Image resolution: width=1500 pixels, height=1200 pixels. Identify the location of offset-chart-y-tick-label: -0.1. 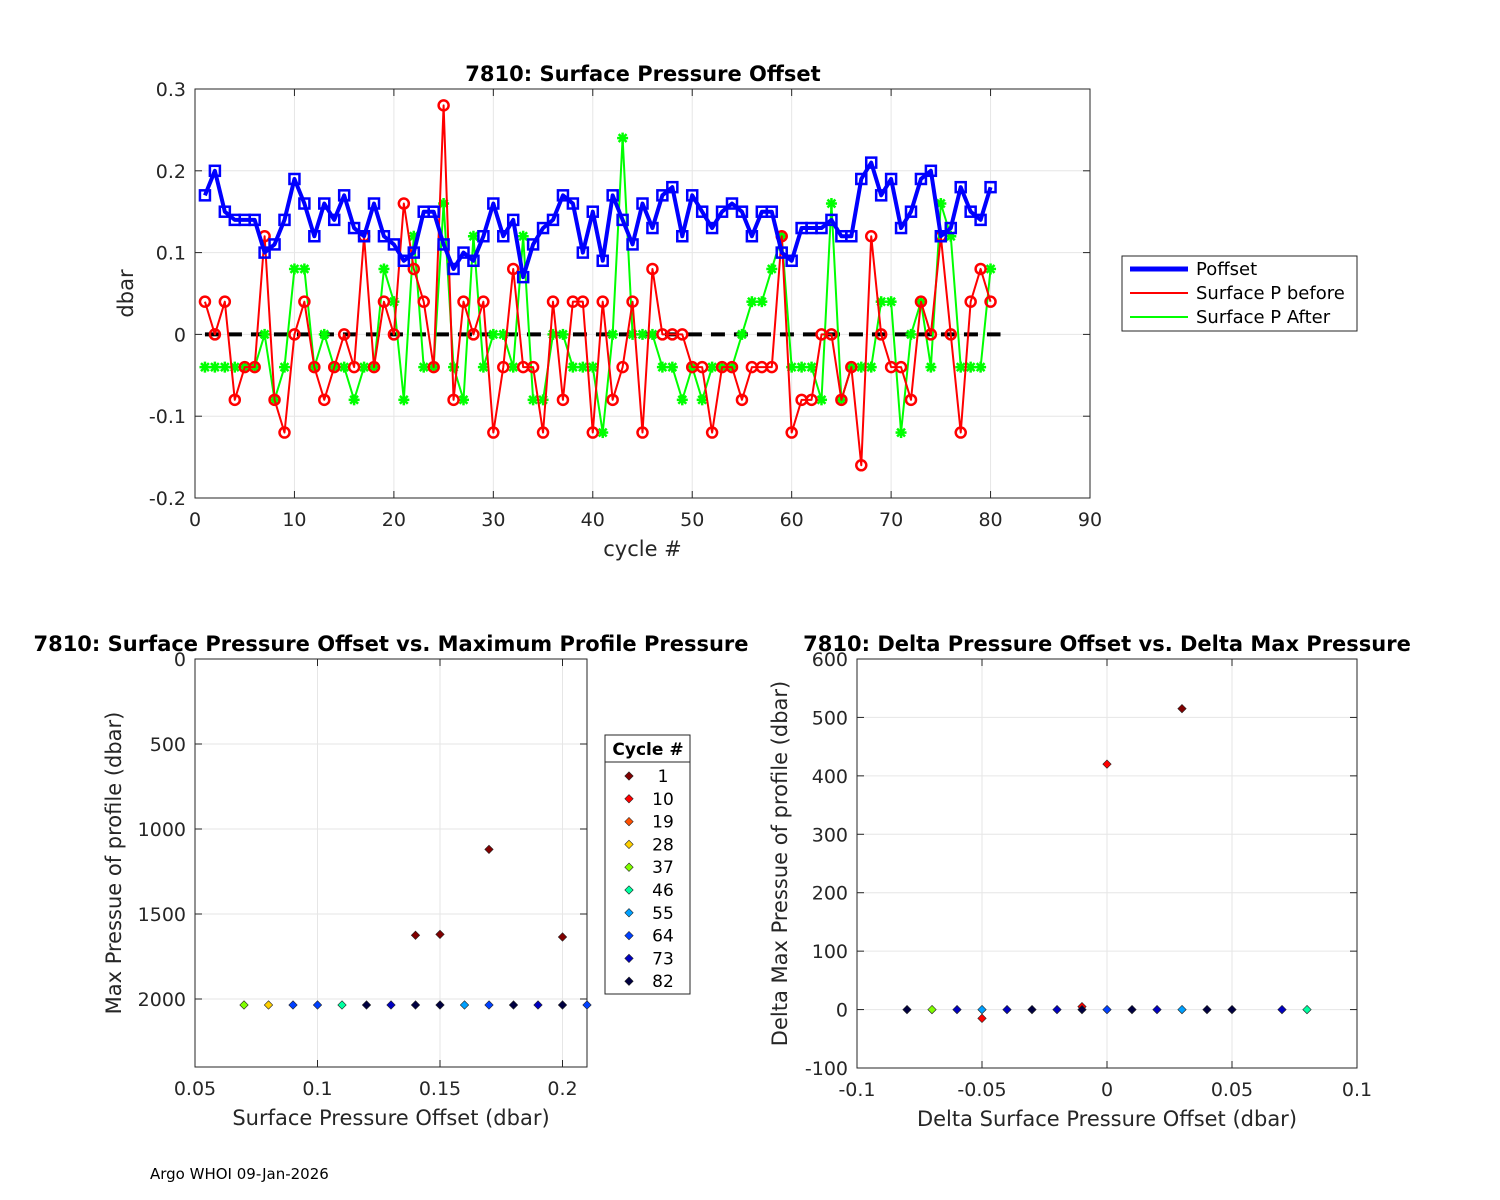
(167, 417).